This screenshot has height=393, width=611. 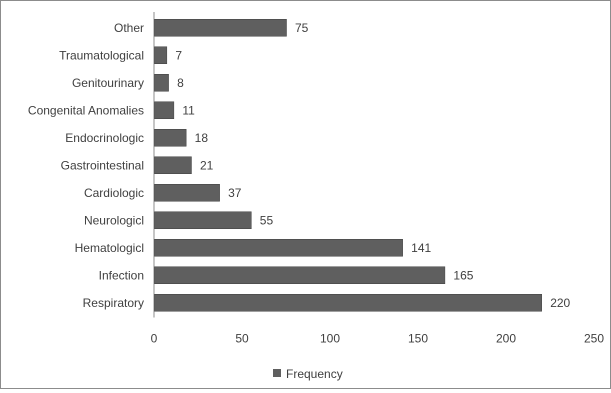 I want to click on legend-label: Frequency, so click(x=314, y=374).